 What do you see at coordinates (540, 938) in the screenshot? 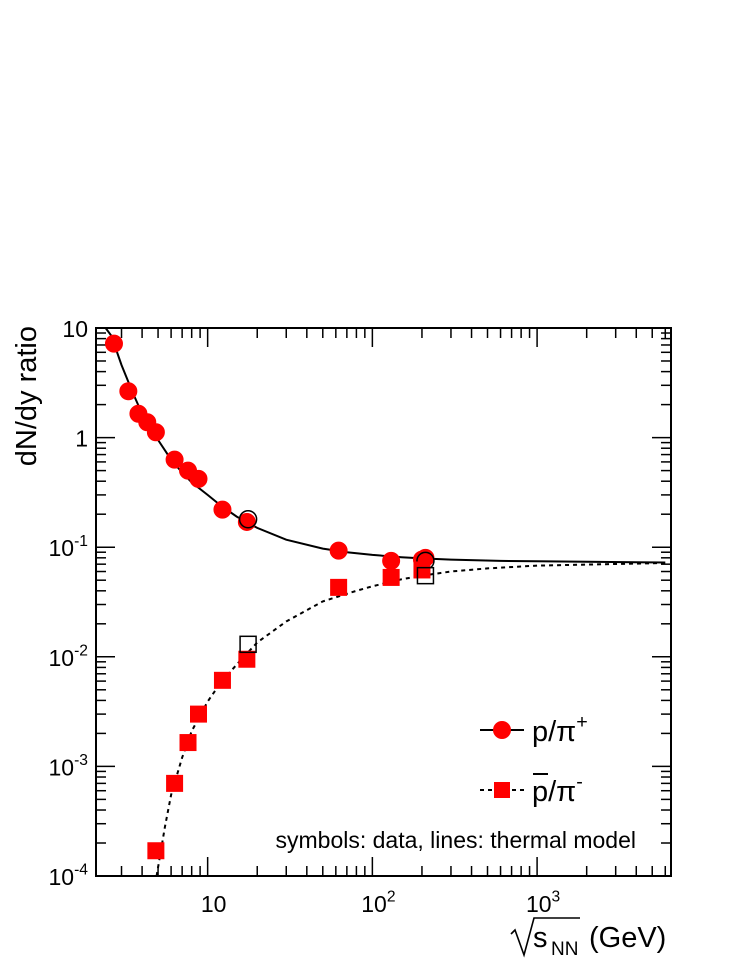
I see `x-axis-label-s: s` at bounding box center [540, 938].